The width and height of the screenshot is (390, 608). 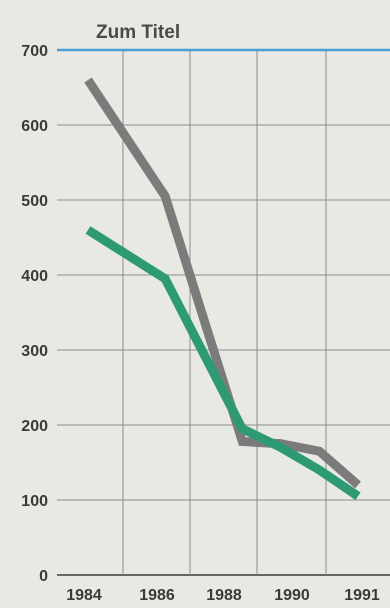 What do you see at coordinates (34, 314) in the screenshot?
I see `y-axis-ticks: 0 100 200 300 400 500 600 700` at bounding box center [34, 314].